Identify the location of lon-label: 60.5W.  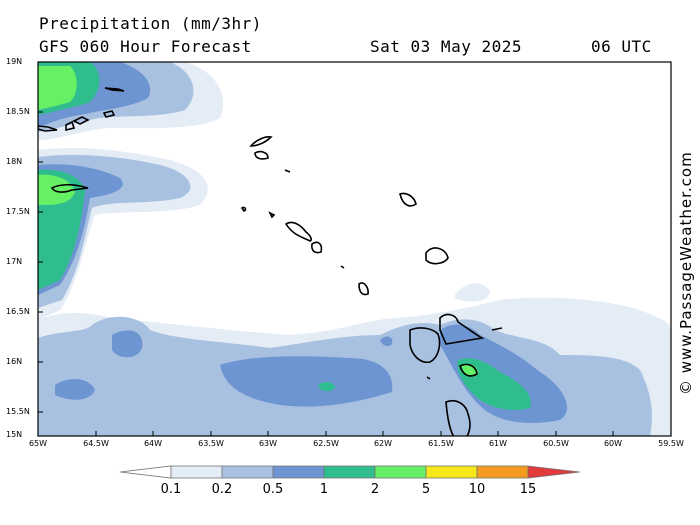
(556, 443).